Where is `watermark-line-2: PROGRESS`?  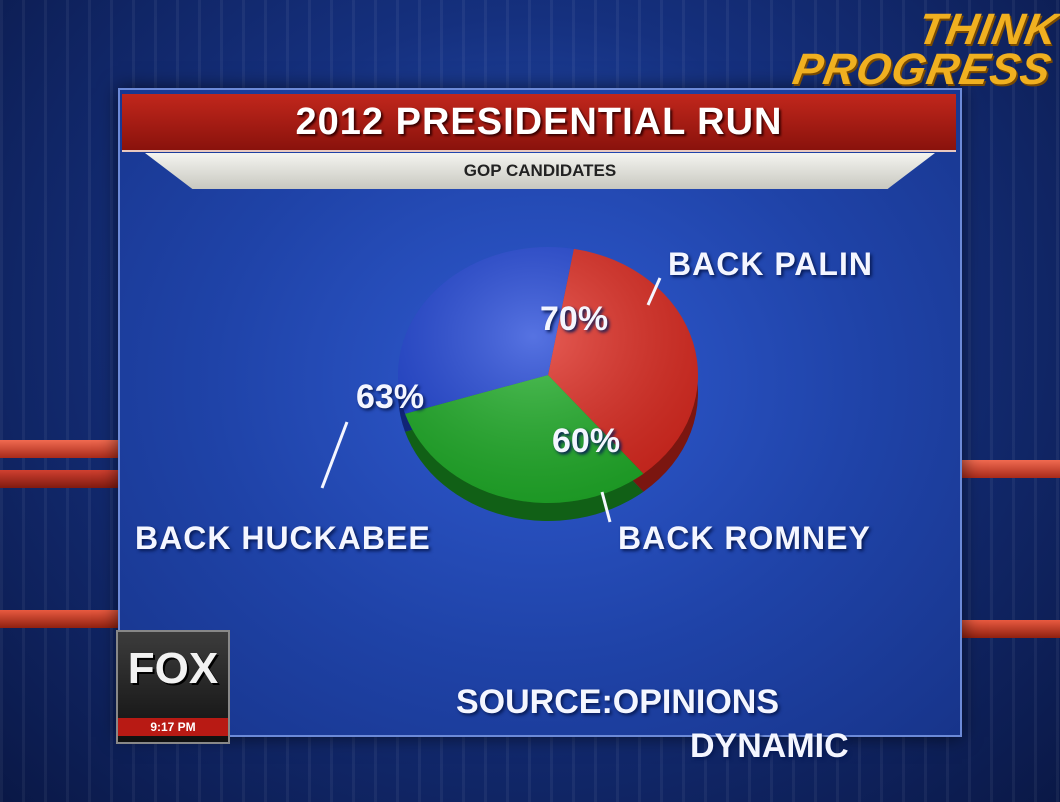 watermark-line-2: PROGRESS is located at coordinates (921, 69).